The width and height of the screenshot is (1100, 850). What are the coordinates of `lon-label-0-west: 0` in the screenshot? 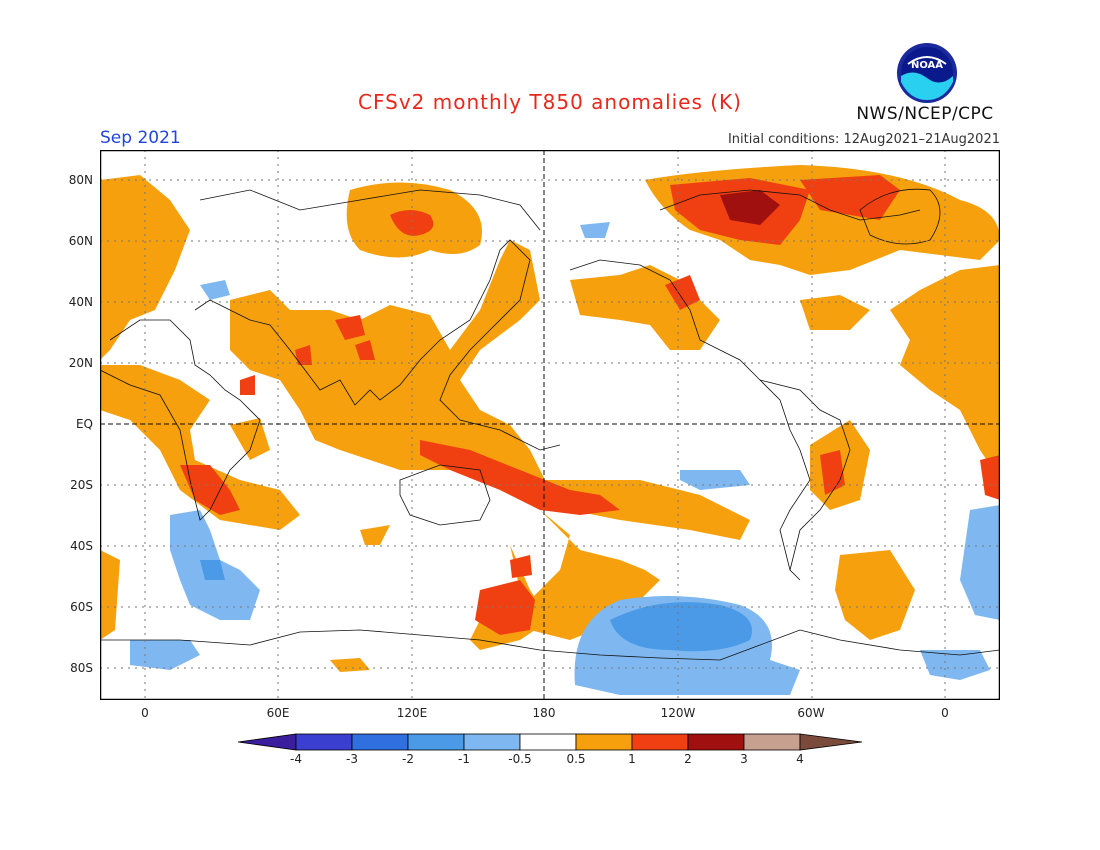 It's located at (145, 713).